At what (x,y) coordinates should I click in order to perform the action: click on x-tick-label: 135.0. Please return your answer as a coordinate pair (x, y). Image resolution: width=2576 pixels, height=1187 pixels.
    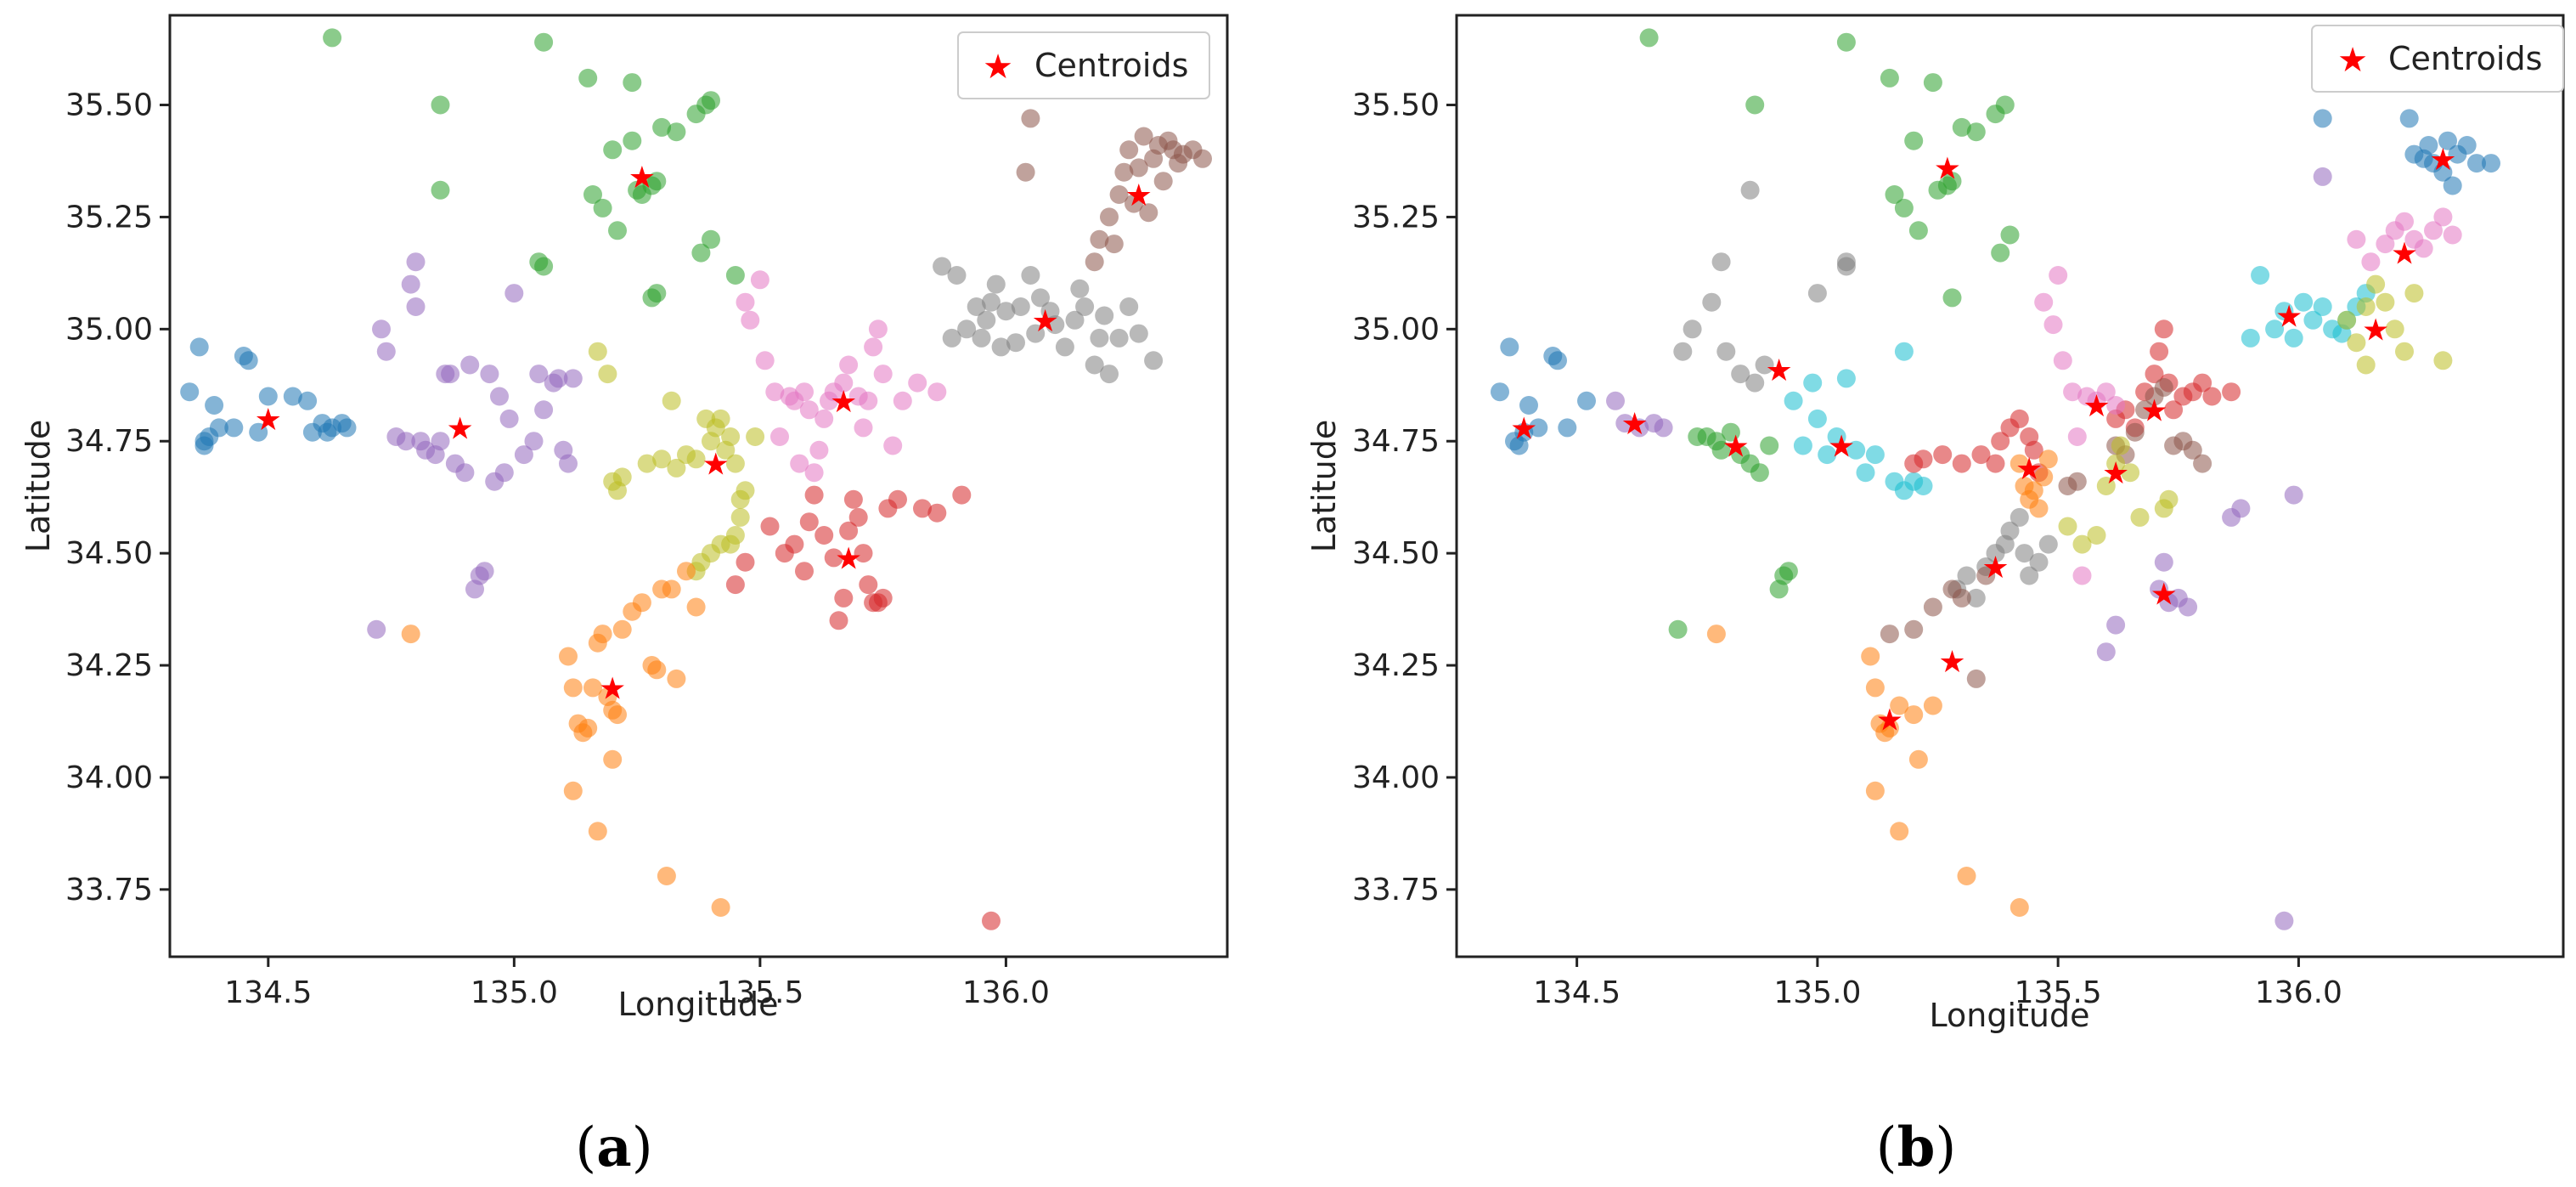
    Looking at the image, I should click on (514, 992).